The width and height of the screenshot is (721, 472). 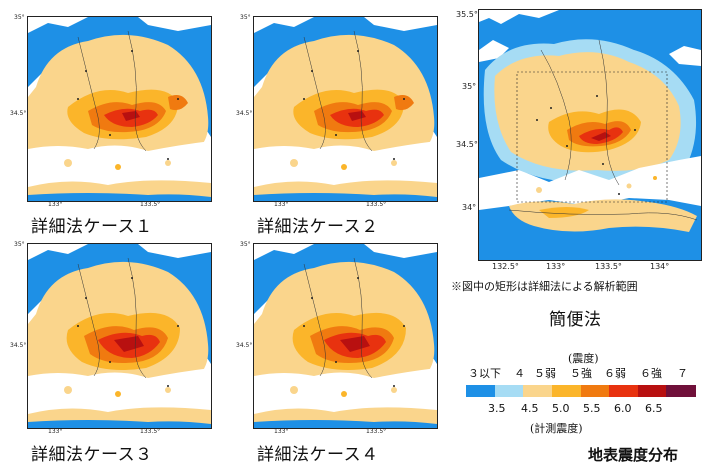 What do you see at coordinates (544, 286) in the screenshot?
I see `analysis-area-note: ※図中の矩形は詳細法による解析範囲` at bounding box center [544, 286].